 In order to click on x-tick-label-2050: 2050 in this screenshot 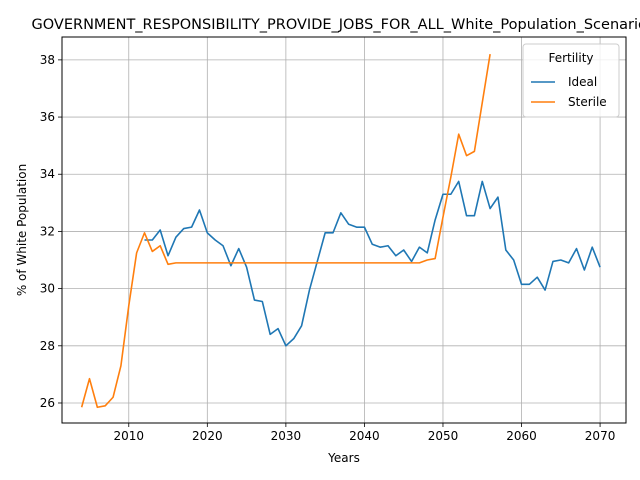, I will do `click(443, 436)`.